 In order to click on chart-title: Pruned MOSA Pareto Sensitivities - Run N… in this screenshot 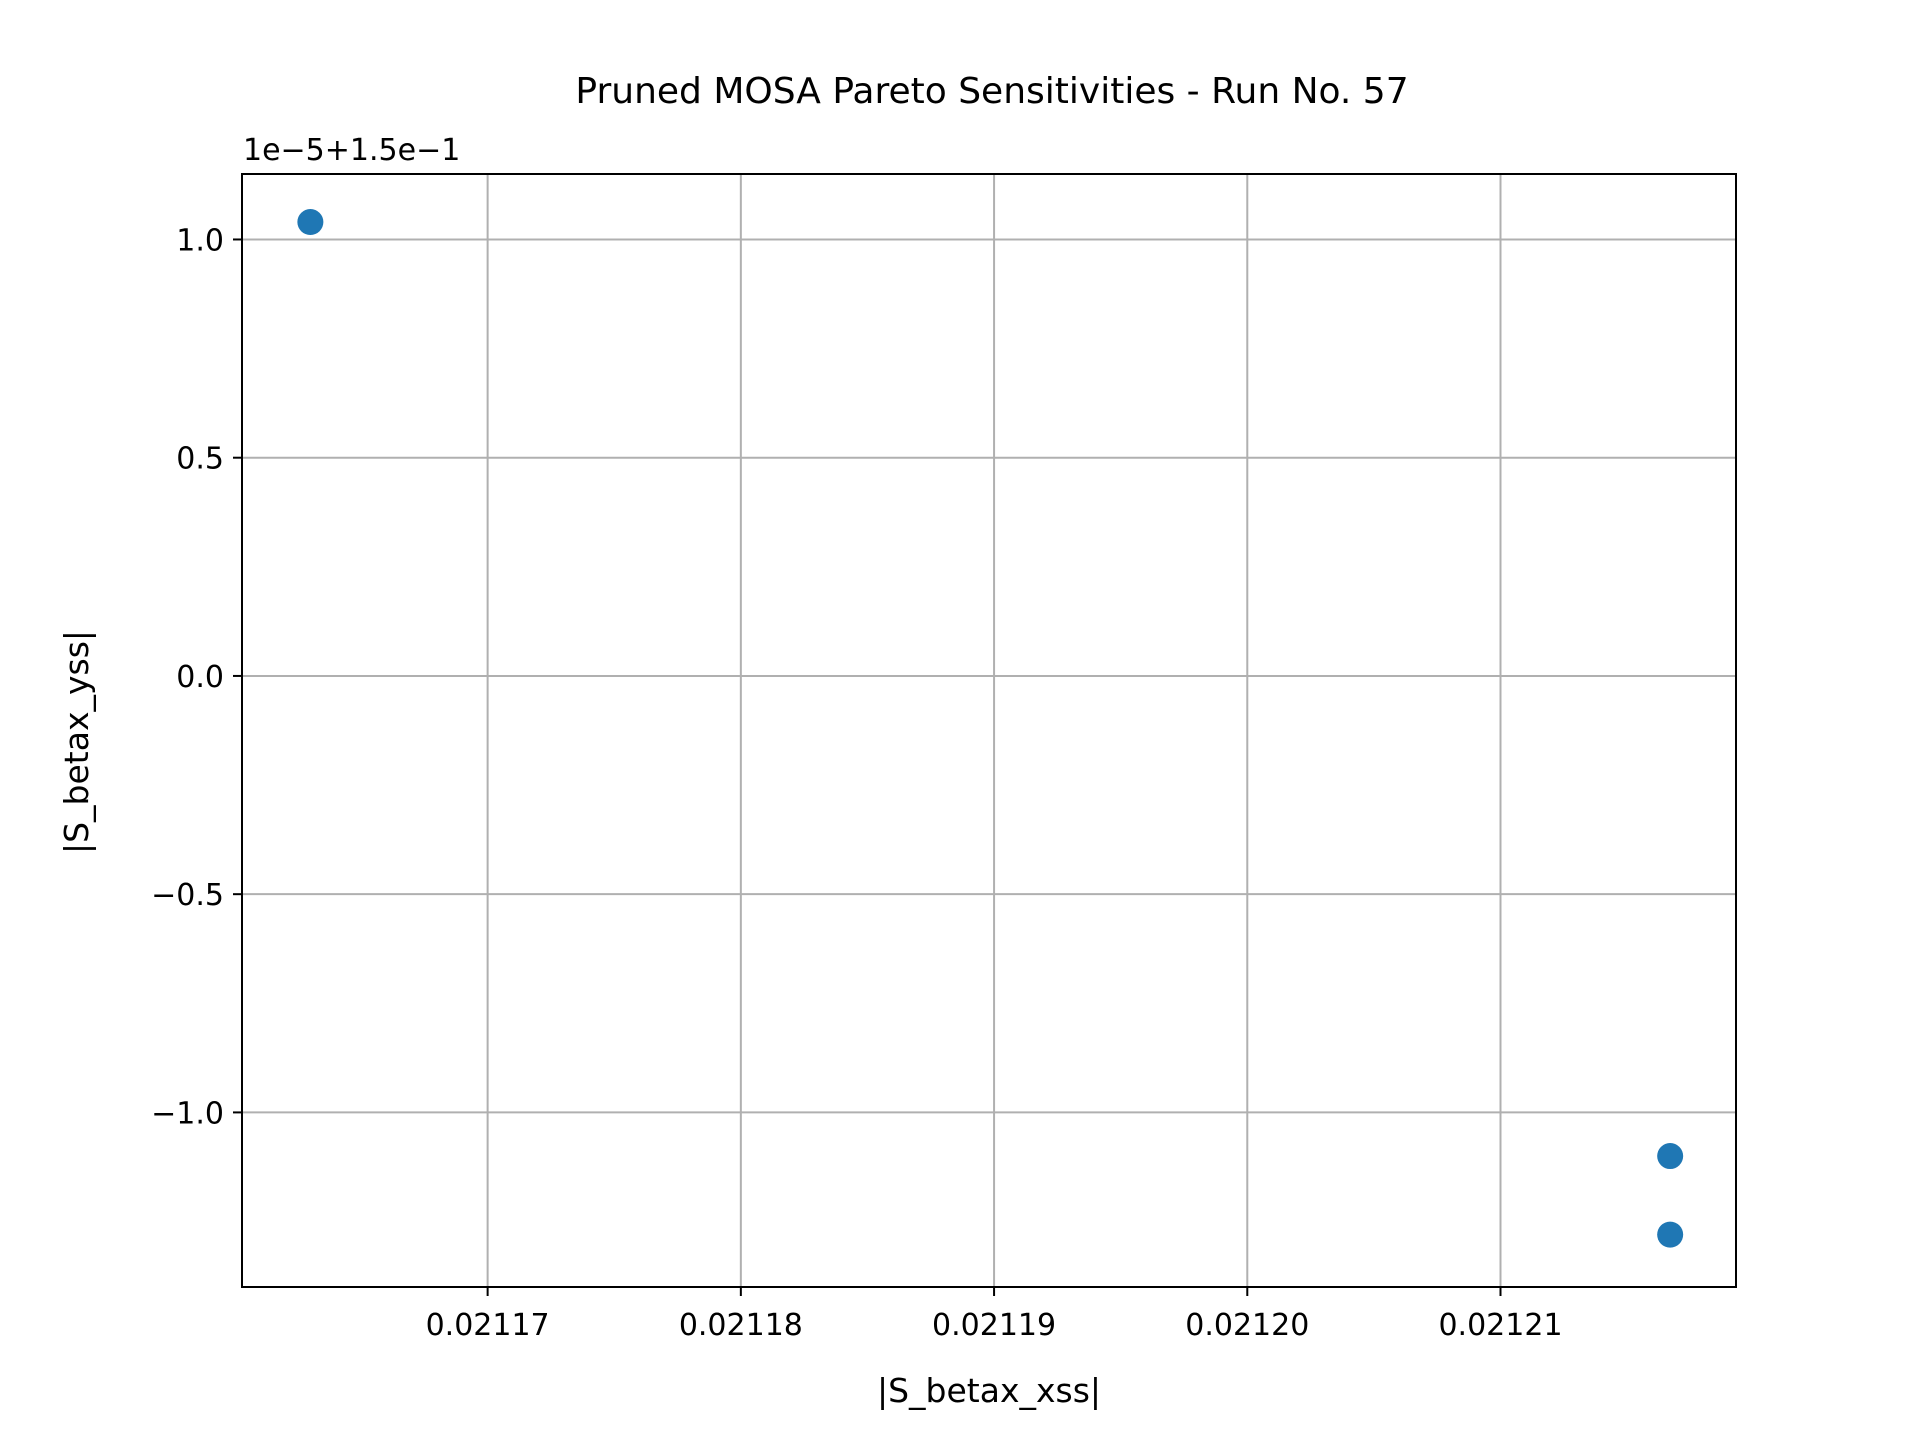, I will do `click(991, 91)`.